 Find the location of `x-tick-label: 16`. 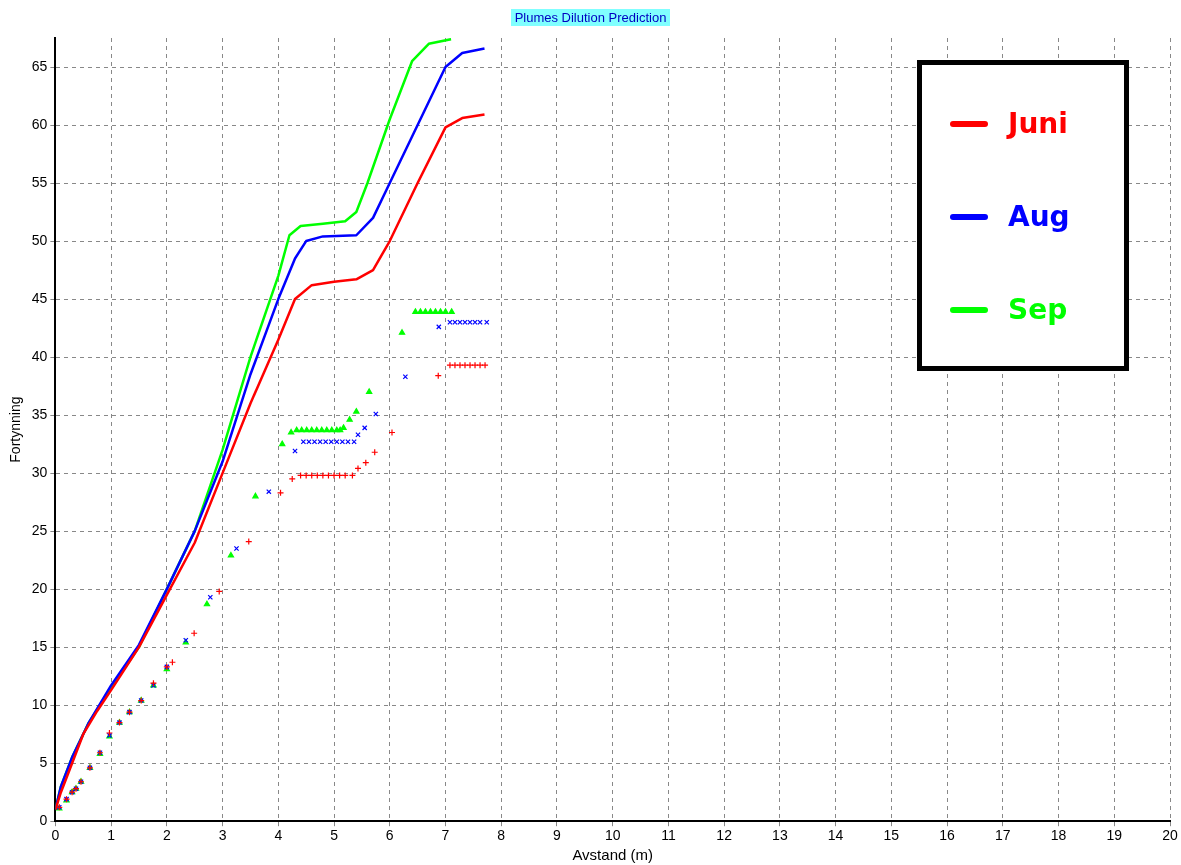

x-tick-label: 16 is located at coordinates (947, 835).